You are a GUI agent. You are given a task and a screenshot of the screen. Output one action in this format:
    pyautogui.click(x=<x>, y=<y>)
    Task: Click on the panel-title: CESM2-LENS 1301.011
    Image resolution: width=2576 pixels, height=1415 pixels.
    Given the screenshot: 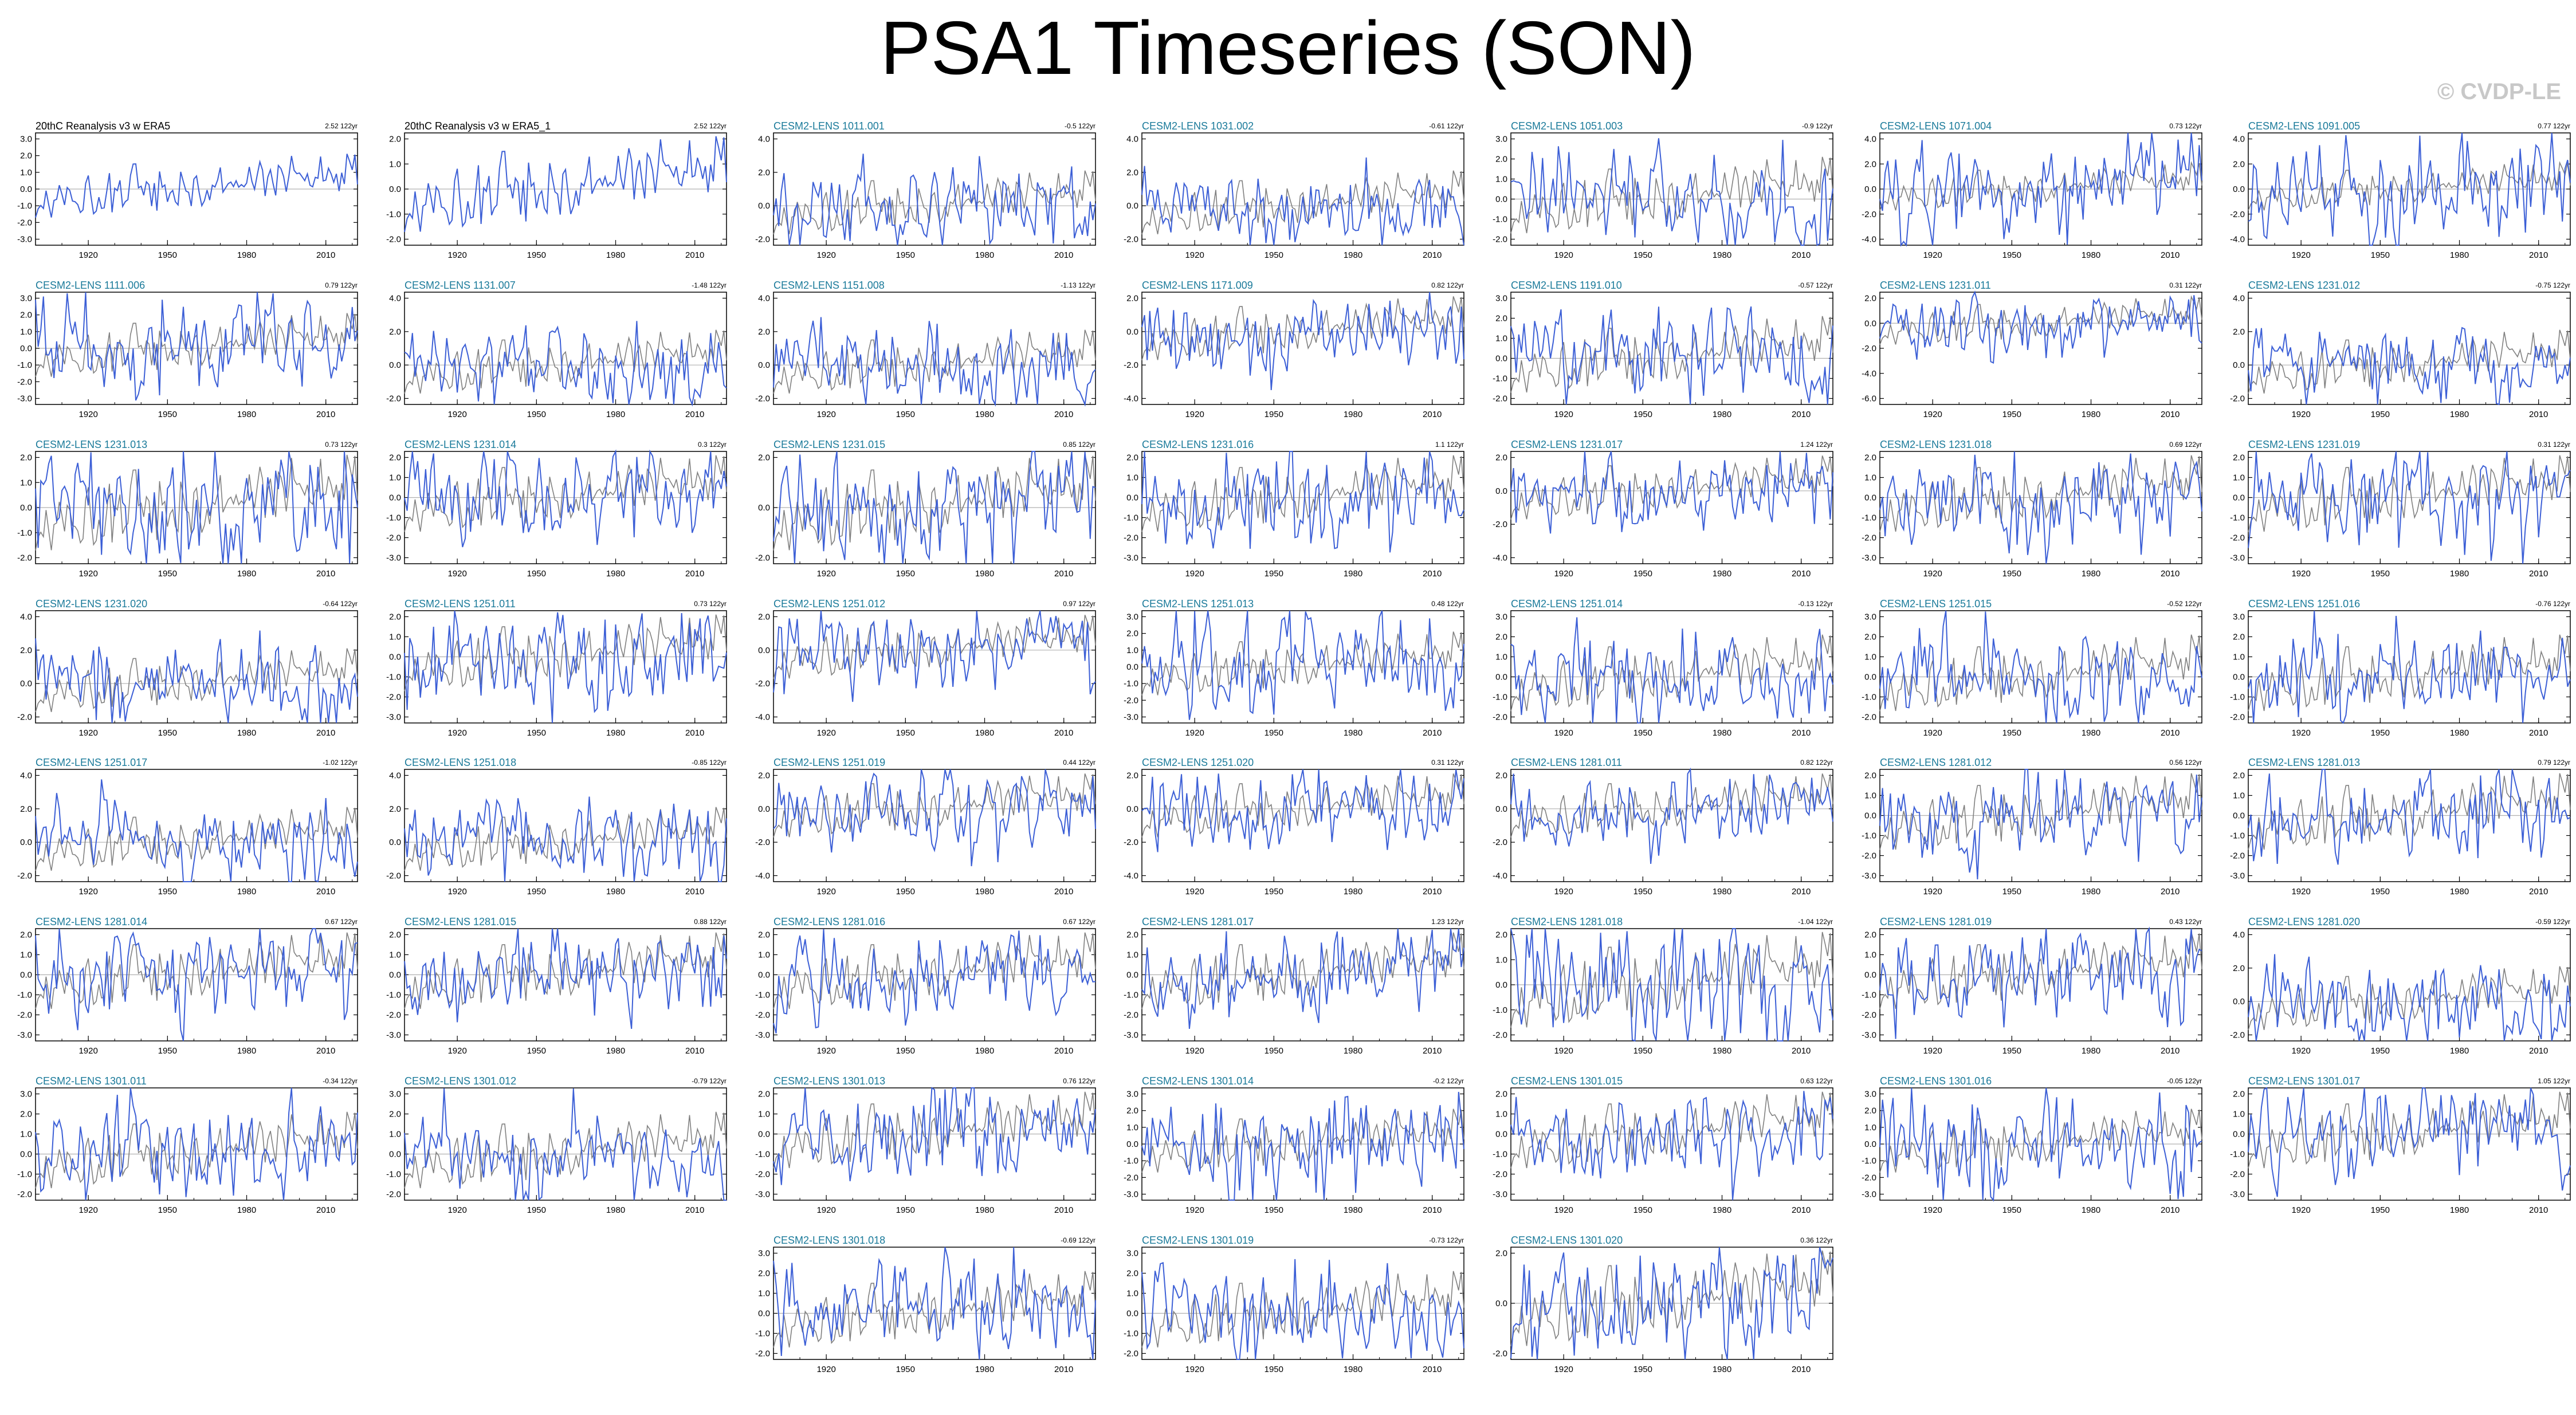 What is the action you would take?
    pyautogui.click(x=91, y=1081)
    